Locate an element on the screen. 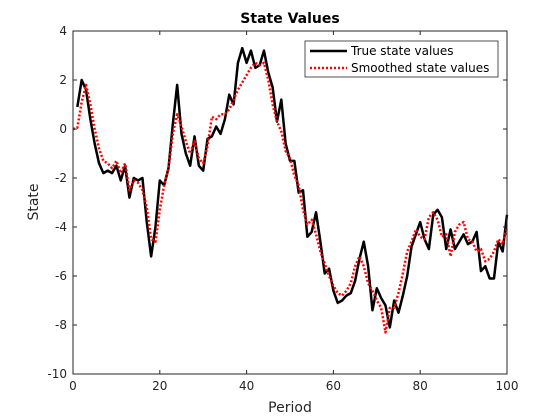 The height and width of the screenshot is (420, 560). legend: True state values Smoothed state values is located at coordinates (401, 59).